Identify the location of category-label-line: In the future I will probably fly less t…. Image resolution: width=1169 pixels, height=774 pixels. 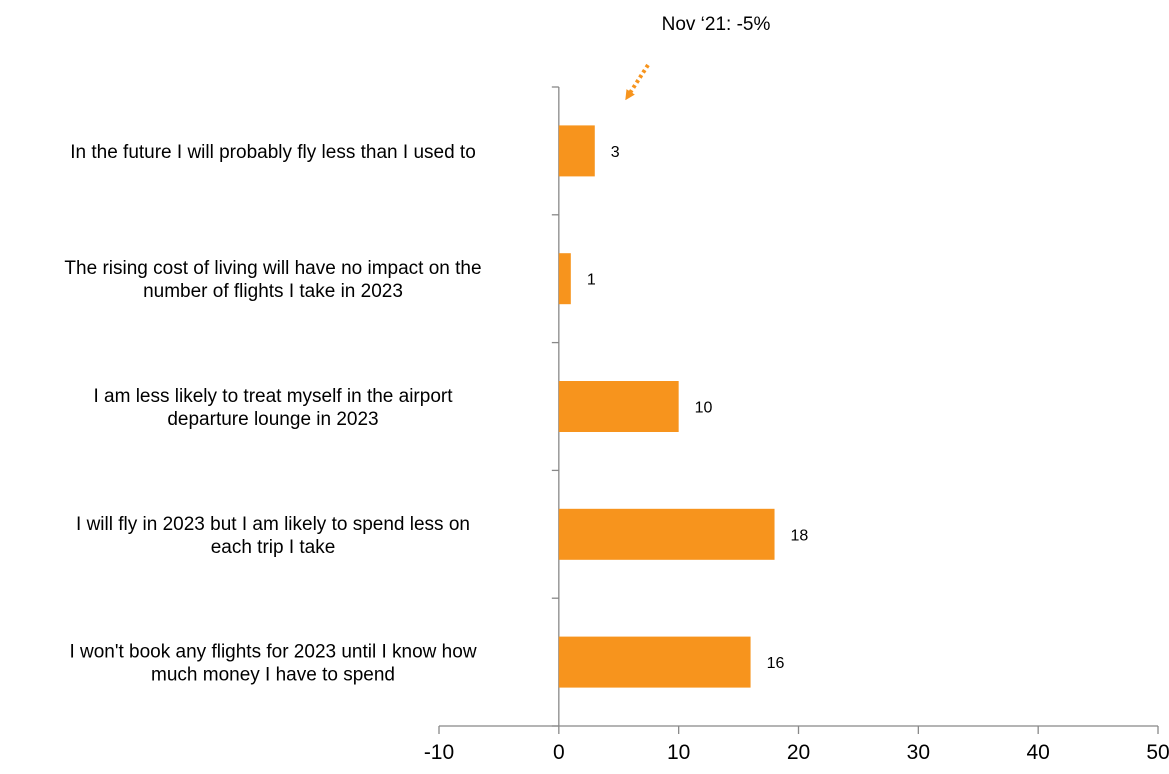
(273, 152).